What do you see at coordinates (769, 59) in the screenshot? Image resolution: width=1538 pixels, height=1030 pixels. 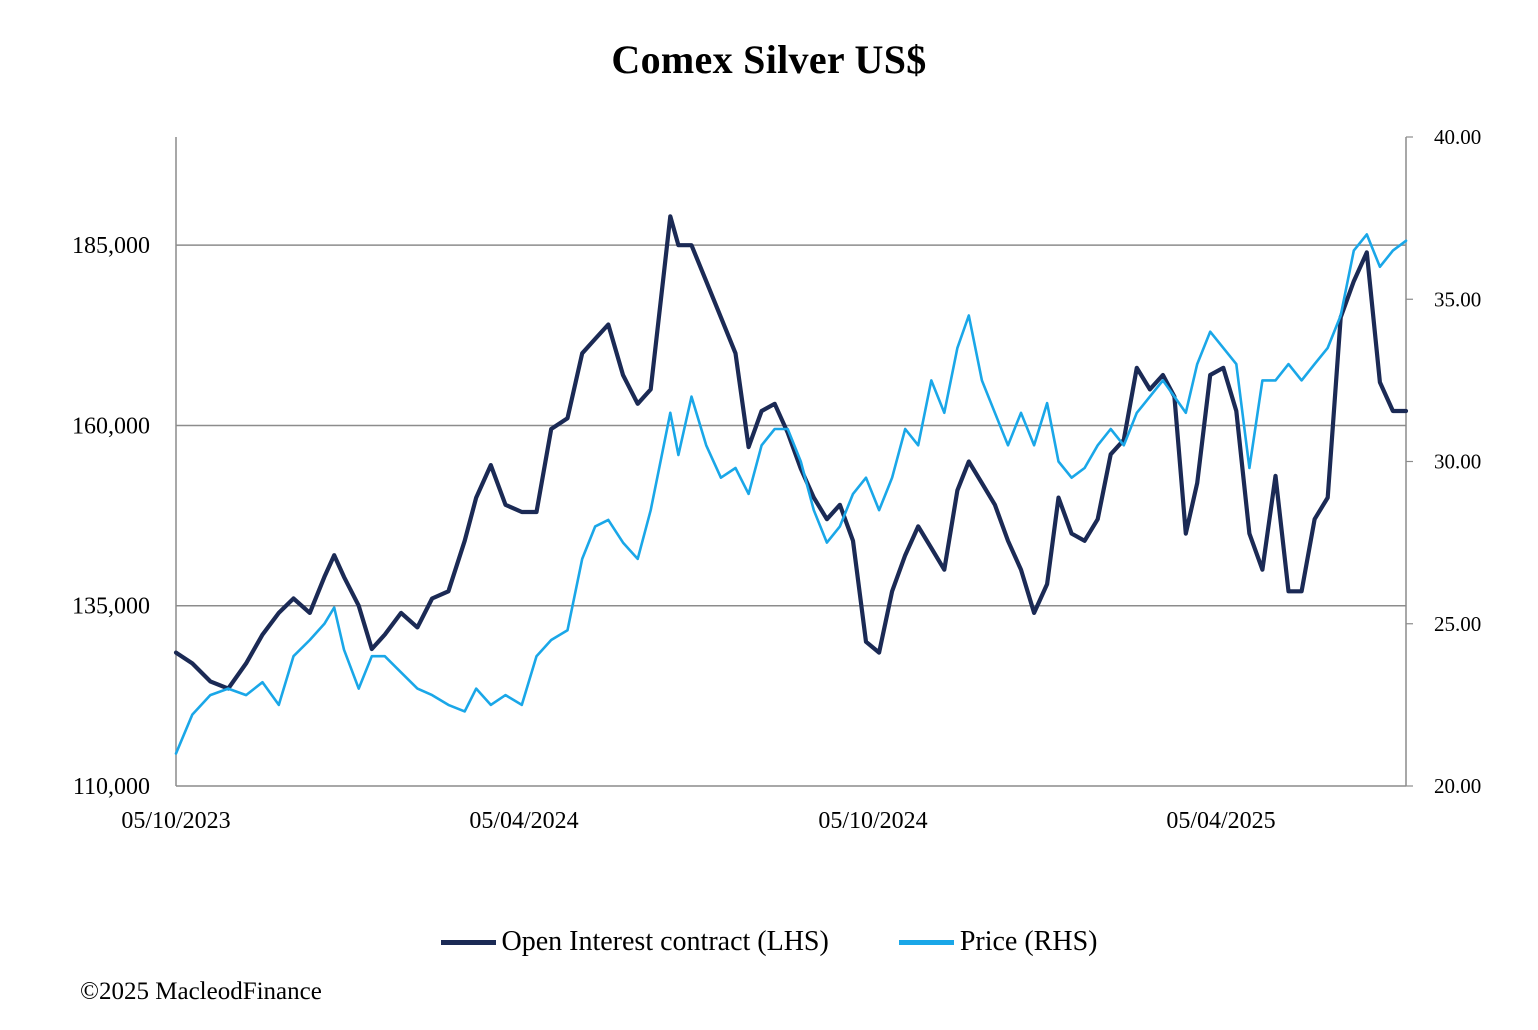 I see `chart-title: Comex Silver US$` at bounding box center [769, 59].